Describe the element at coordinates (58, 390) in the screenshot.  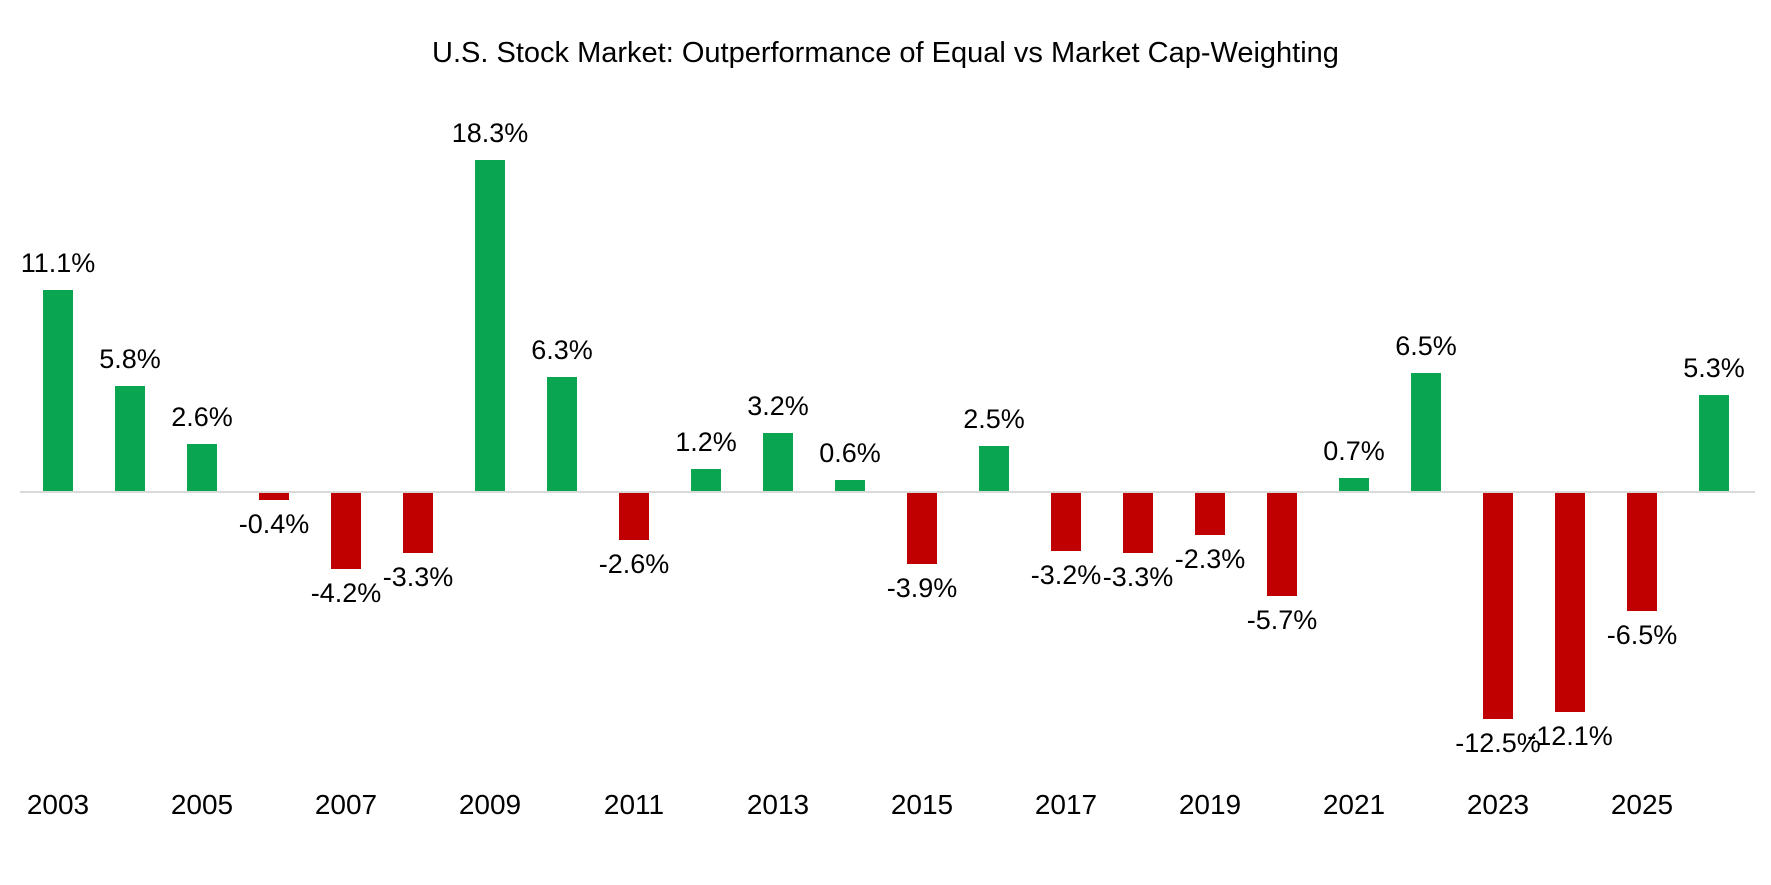
I see `bar-2003` at that location.